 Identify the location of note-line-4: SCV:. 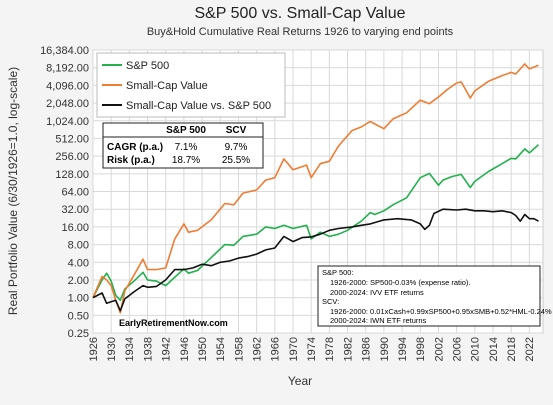
(330, 301).